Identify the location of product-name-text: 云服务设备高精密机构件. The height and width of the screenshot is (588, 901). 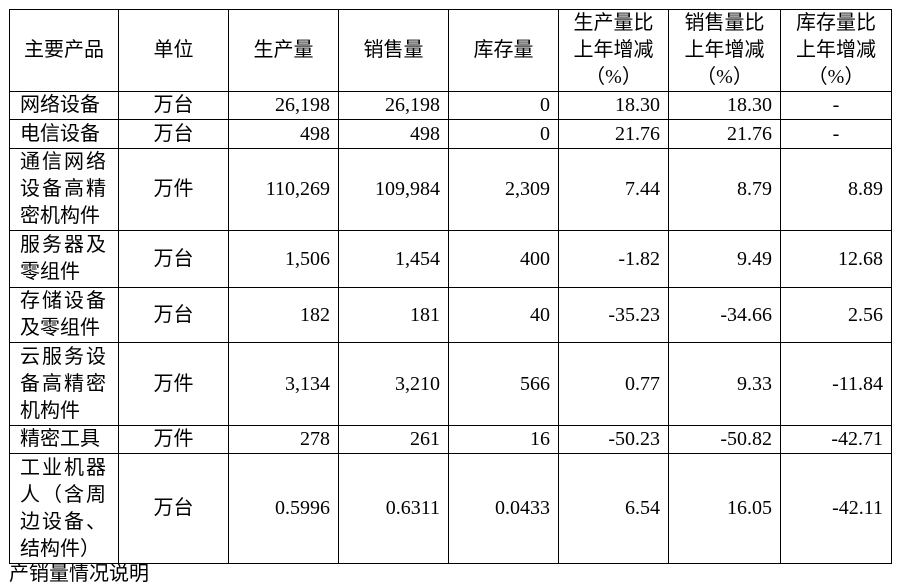
(63, 383).